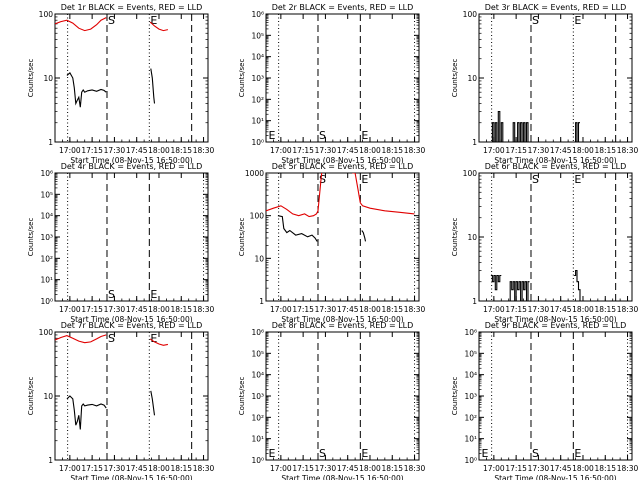  I want to click on panel-title: Det 1r BLACK = Events, RED = LLD, so click(132, 7).